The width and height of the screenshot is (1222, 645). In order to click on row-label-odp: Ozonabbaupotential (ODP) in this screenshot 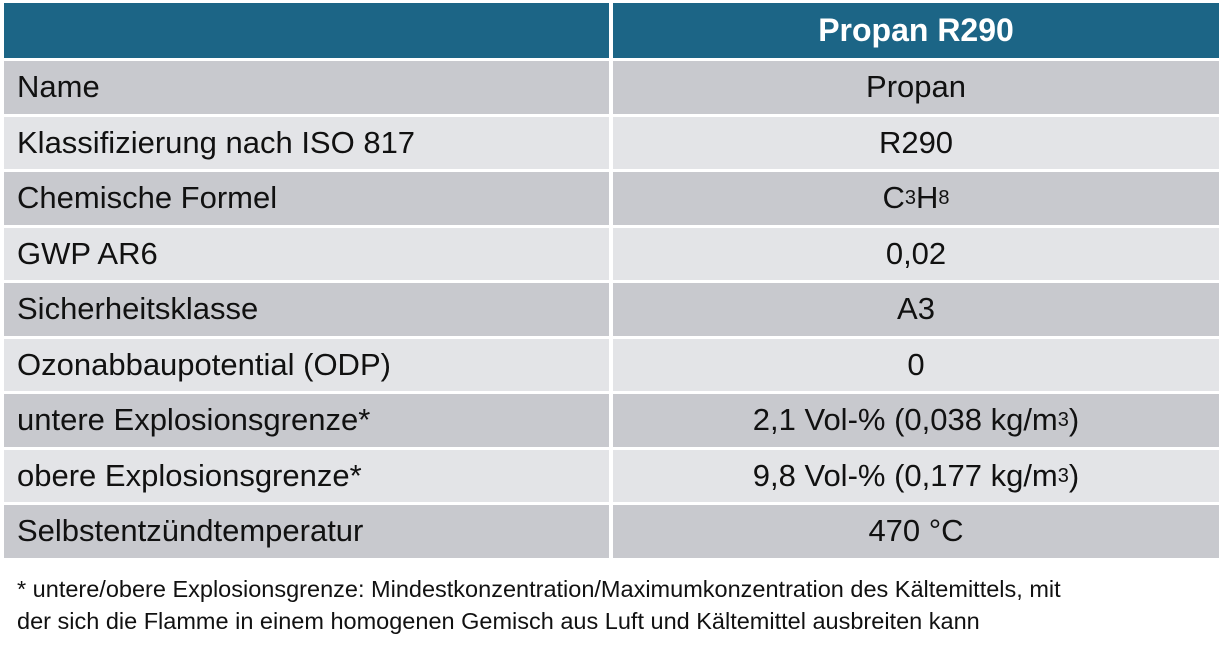, I will do `click(306, 364)`.